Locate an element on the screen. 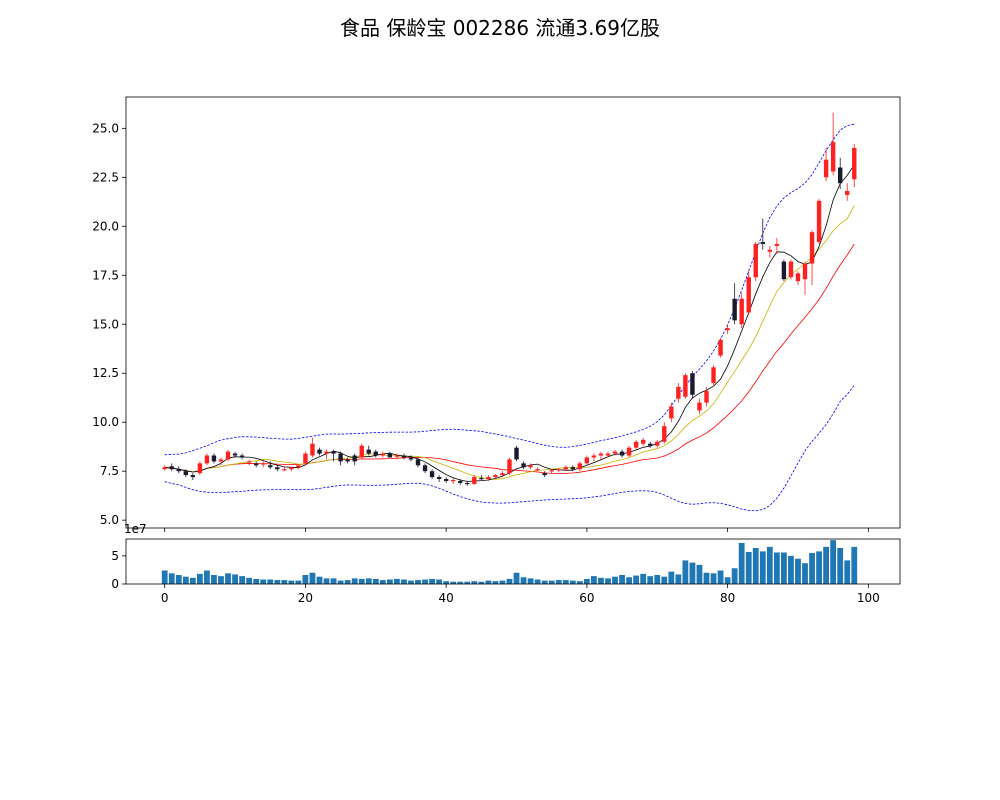 This screenshot has height=800, width=1000. price-ytick-label: 25.0 is located at coordinates (105, 128).